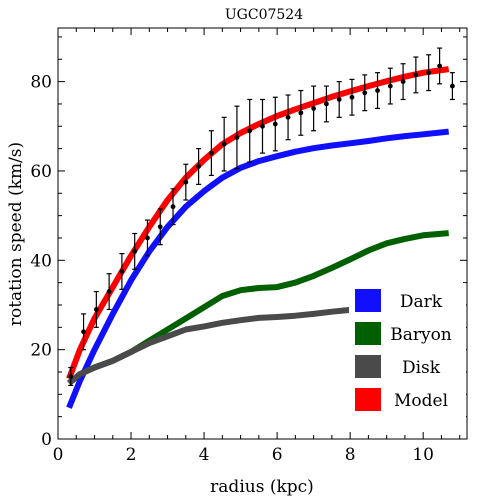 Image resolution: width=500 pixels, height=504 pixels. I want to click on y-tick-label: 20, so click(41, 351).